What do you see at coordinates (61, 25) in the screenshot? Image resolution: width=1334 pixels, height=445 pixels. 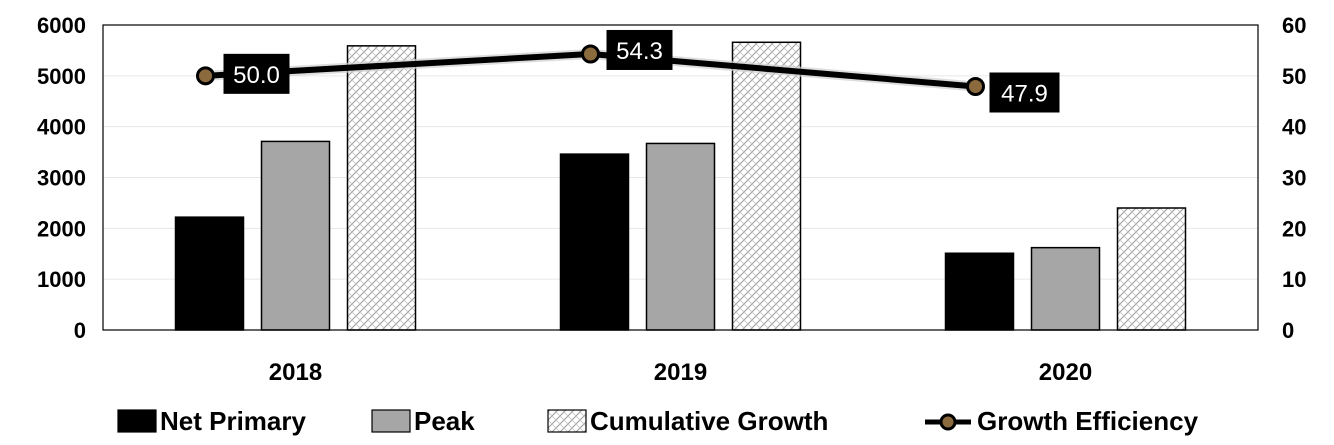 I see `y-left-tick-label: 6000` at bounding box center [61, 25].